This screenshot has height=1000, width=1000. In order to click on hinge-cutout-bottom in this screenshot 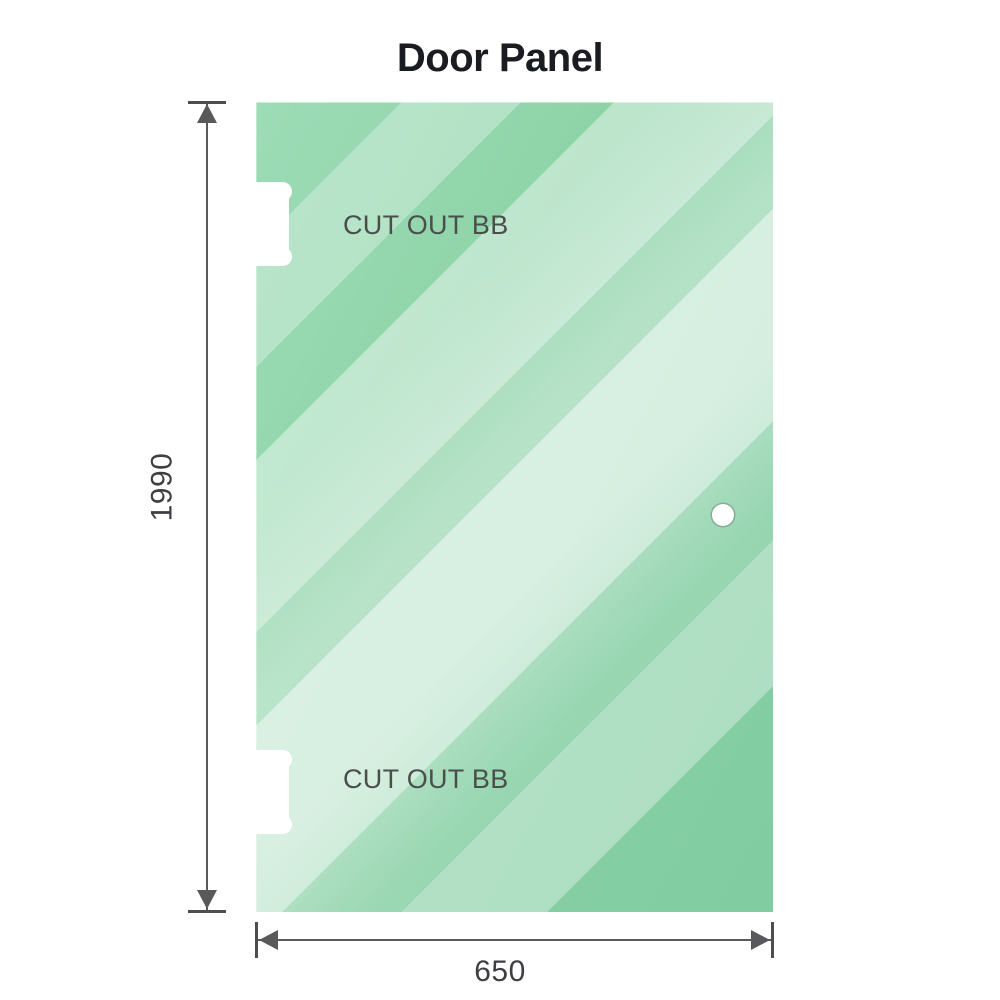, I will do `click(274, 792)`.